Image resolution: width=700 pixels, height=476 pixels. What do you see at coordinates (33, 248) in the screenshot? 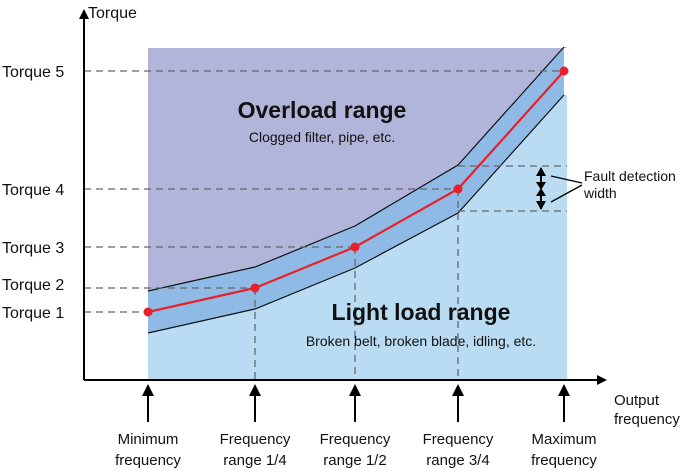
I see `y-tick-label-3: Torque 3` at bounding box center [33, 248].